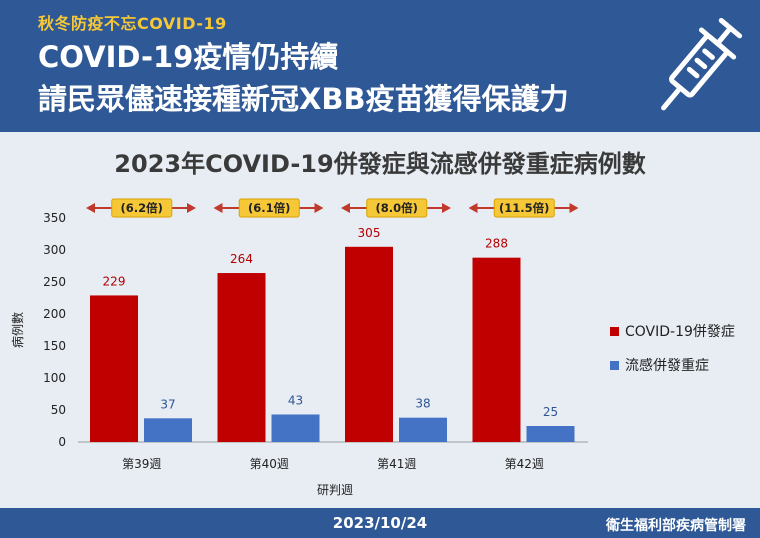 This screenshot has width=760, height=538. I want to click on chart-title: 2023年COVID-19併發症與流感併發重症病例數, so click(380, 164).